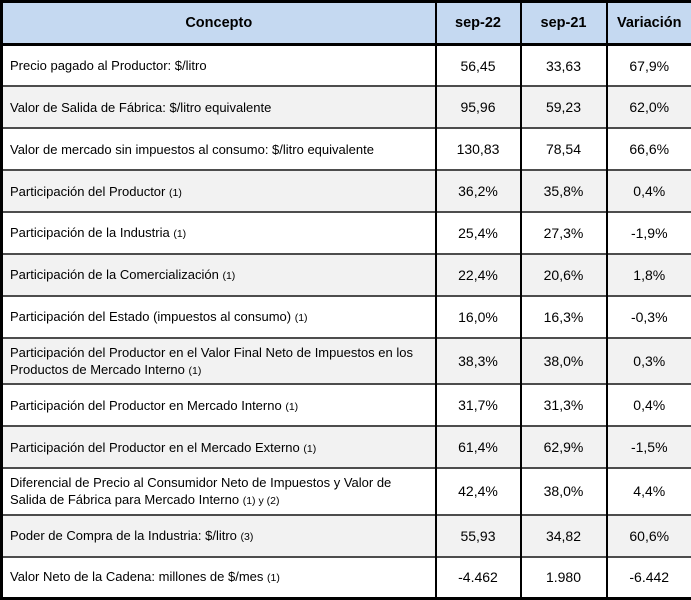 The width and height of the screenshot is (691, 600). Describe the element at coordinates (218, 23) in the screenshot. I see `header-concepto: Concepto` at that location.